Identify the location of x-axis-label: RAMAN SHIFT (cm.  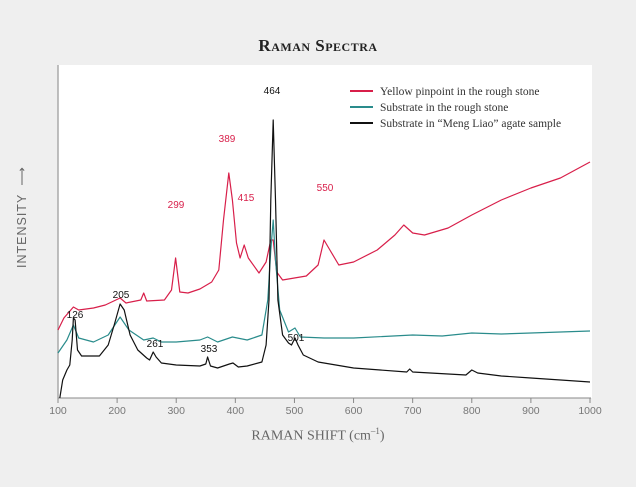
(311, 436).